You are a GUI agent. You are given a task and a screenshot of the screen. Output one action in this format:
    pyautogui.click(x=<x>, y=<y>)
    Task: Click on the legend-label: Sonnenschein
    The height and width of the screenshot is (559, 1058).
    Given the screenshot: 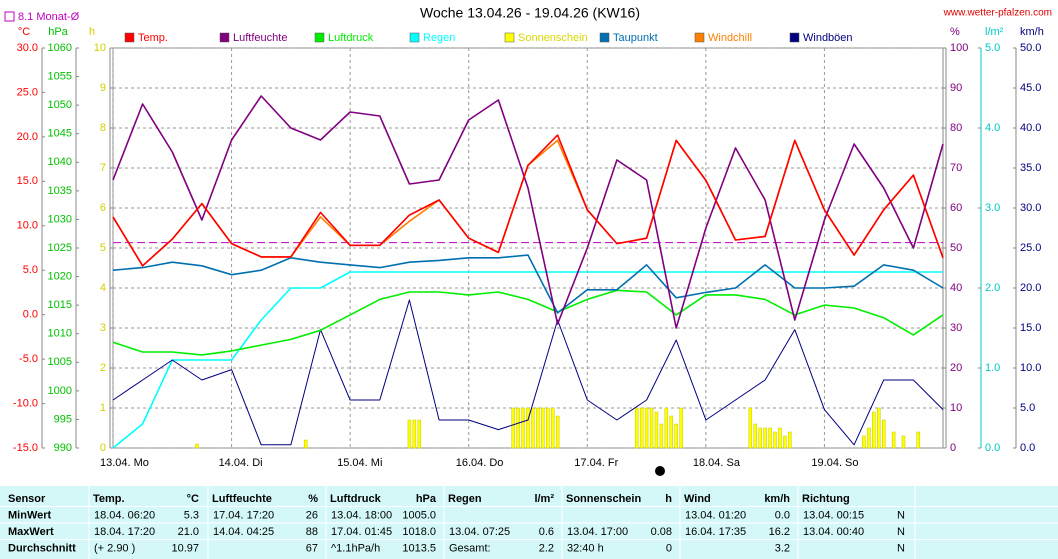 What is the action you would take?
    pyautogui.click(x=553, y=38)
    